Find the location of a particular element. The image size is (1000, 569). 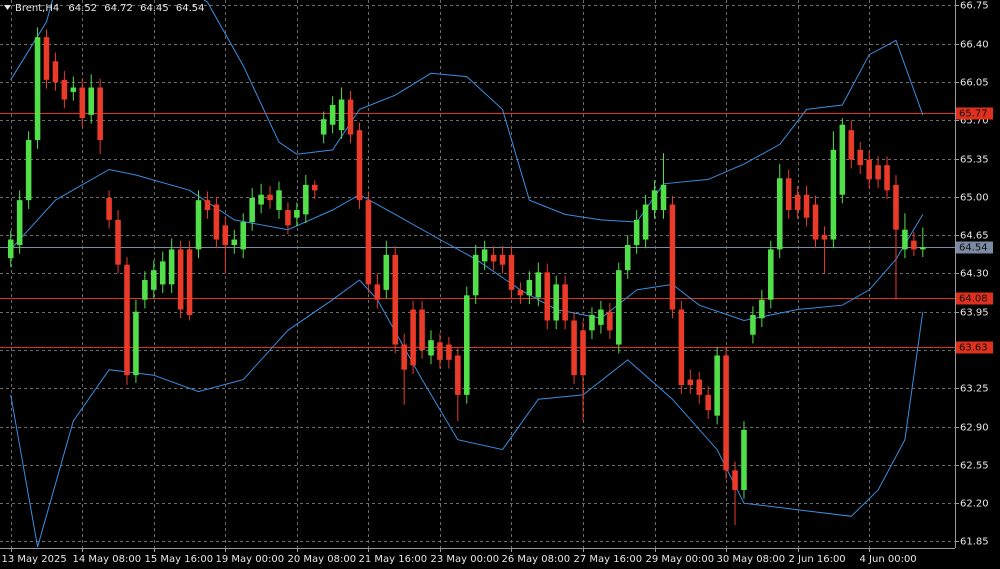

x-tick-label: 21 May 16:00 is located at coordinates (393, 559).